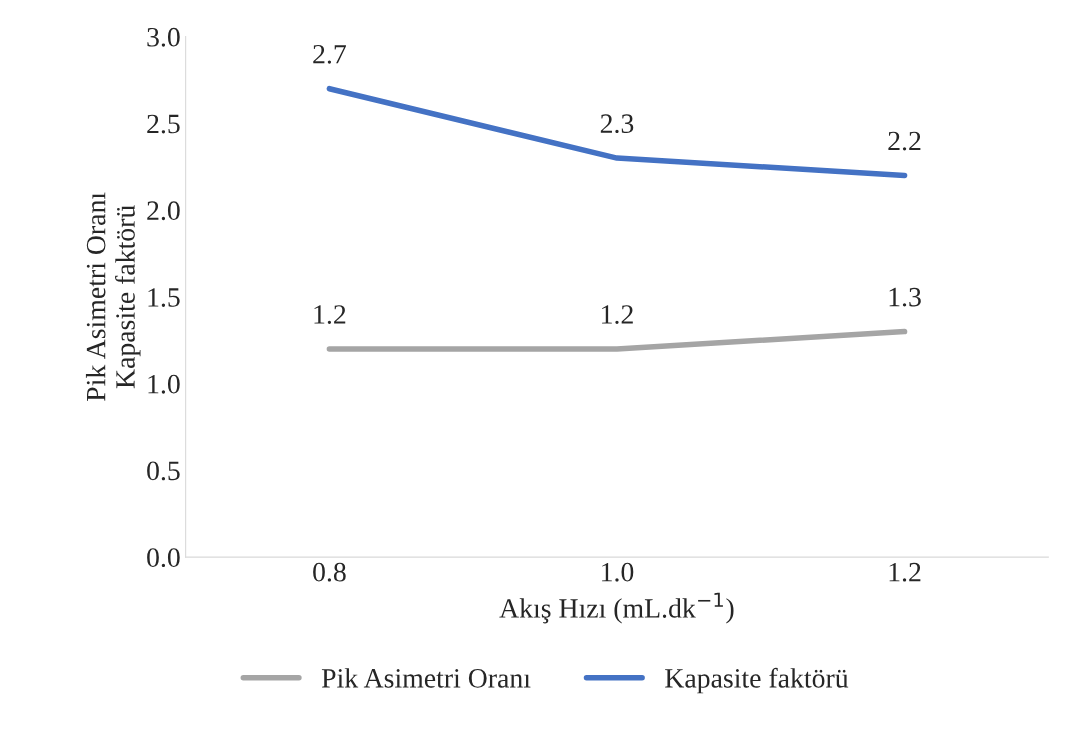 Image resolution: width=1092 pixels, height=733 pixels. Describe the element at coordinates (618, 572) in the screenshot. I see `x-tick-label: 1.0` at that location.